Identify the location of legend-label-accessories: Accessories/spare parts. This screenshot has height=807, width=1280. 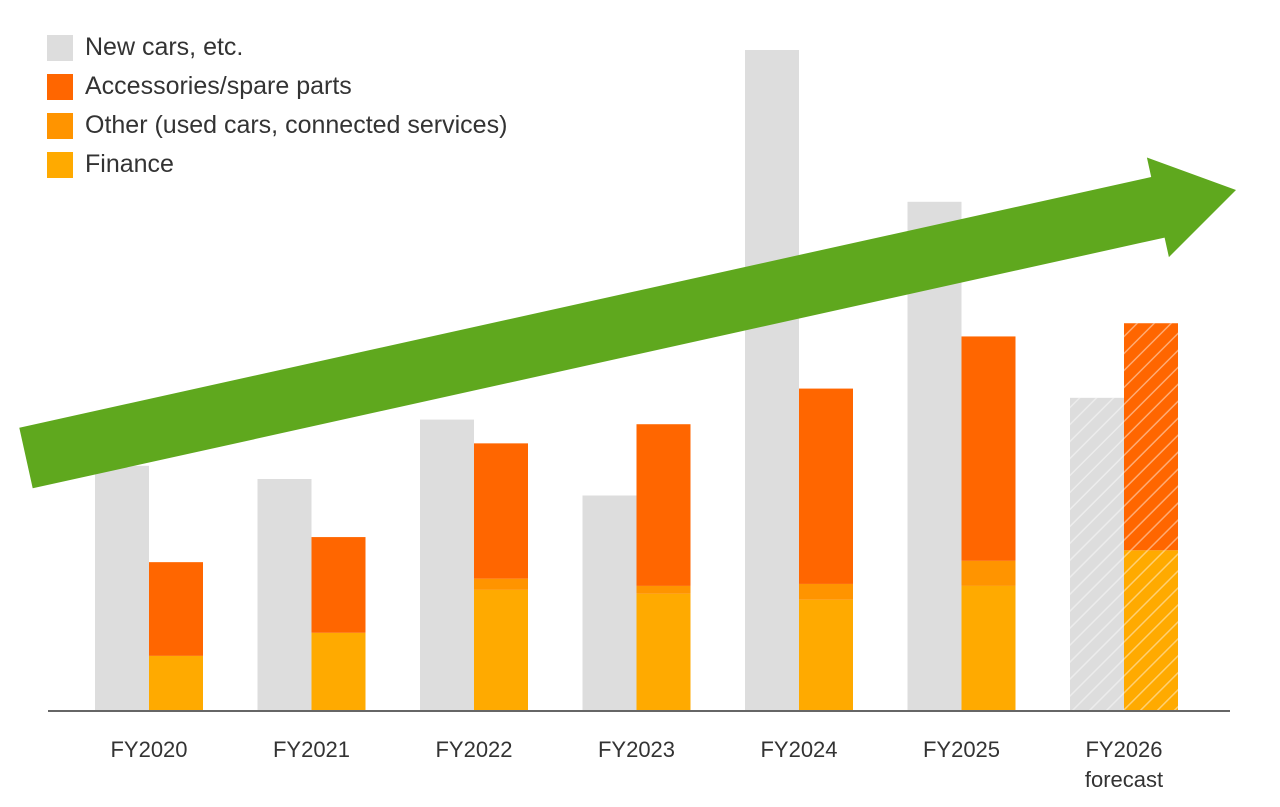
(218, 86).